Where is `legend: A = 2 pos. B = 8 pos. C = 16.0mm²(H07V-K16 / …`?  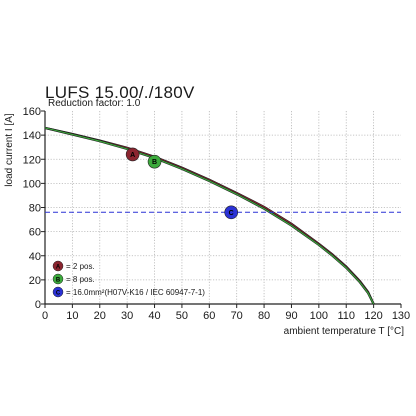
legend: A = 2 pos. B = 8 pos. C = 16.0mm²(H07V-K16 / … is located at coordinates (128, 279).